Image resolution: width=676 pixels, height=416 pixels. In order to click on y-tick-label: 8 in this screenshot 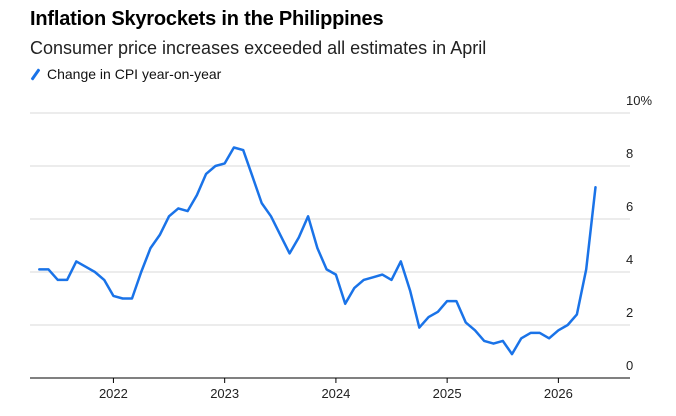, I will do `click(629, 153)`.